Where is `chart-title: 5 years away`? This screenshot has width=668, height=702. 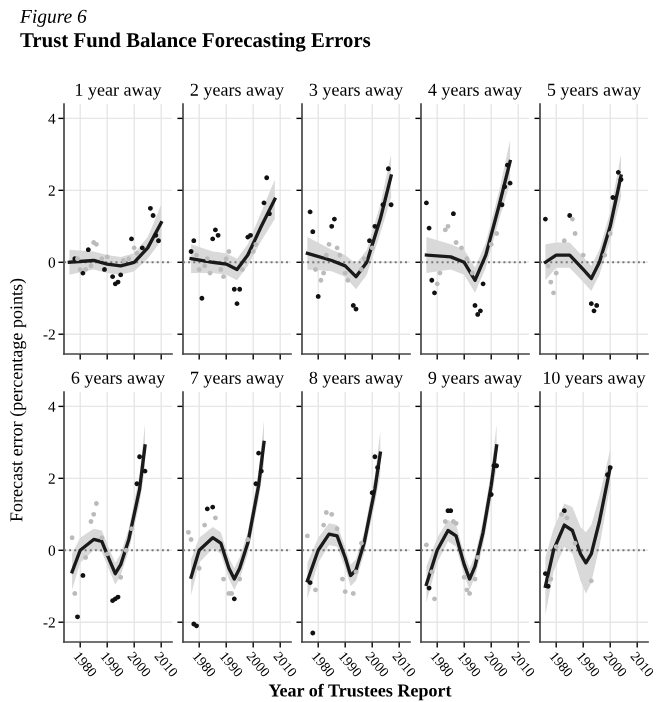 chart-title: 5 years away is located at coordinates (594, 91).